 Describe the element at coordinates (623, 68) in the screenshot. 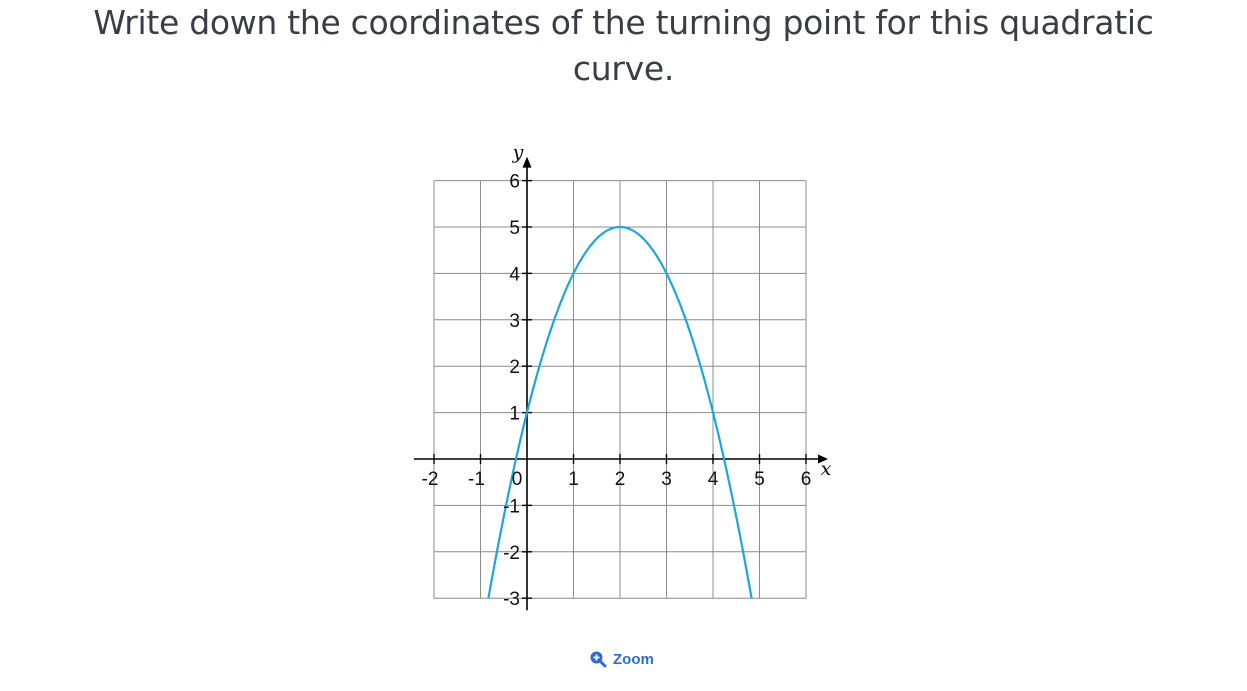

I see `question-line-2: curve.` at that location.